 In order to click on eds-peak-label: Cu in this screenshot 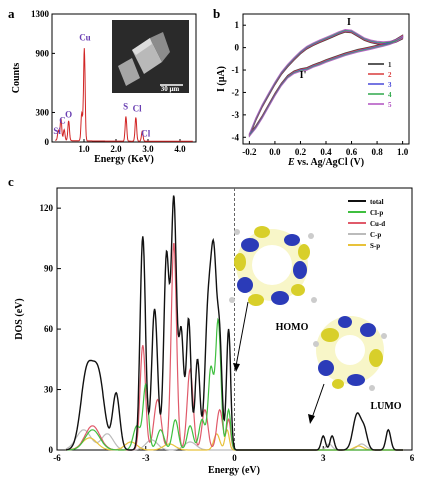, I will do `click(85, 38)`.